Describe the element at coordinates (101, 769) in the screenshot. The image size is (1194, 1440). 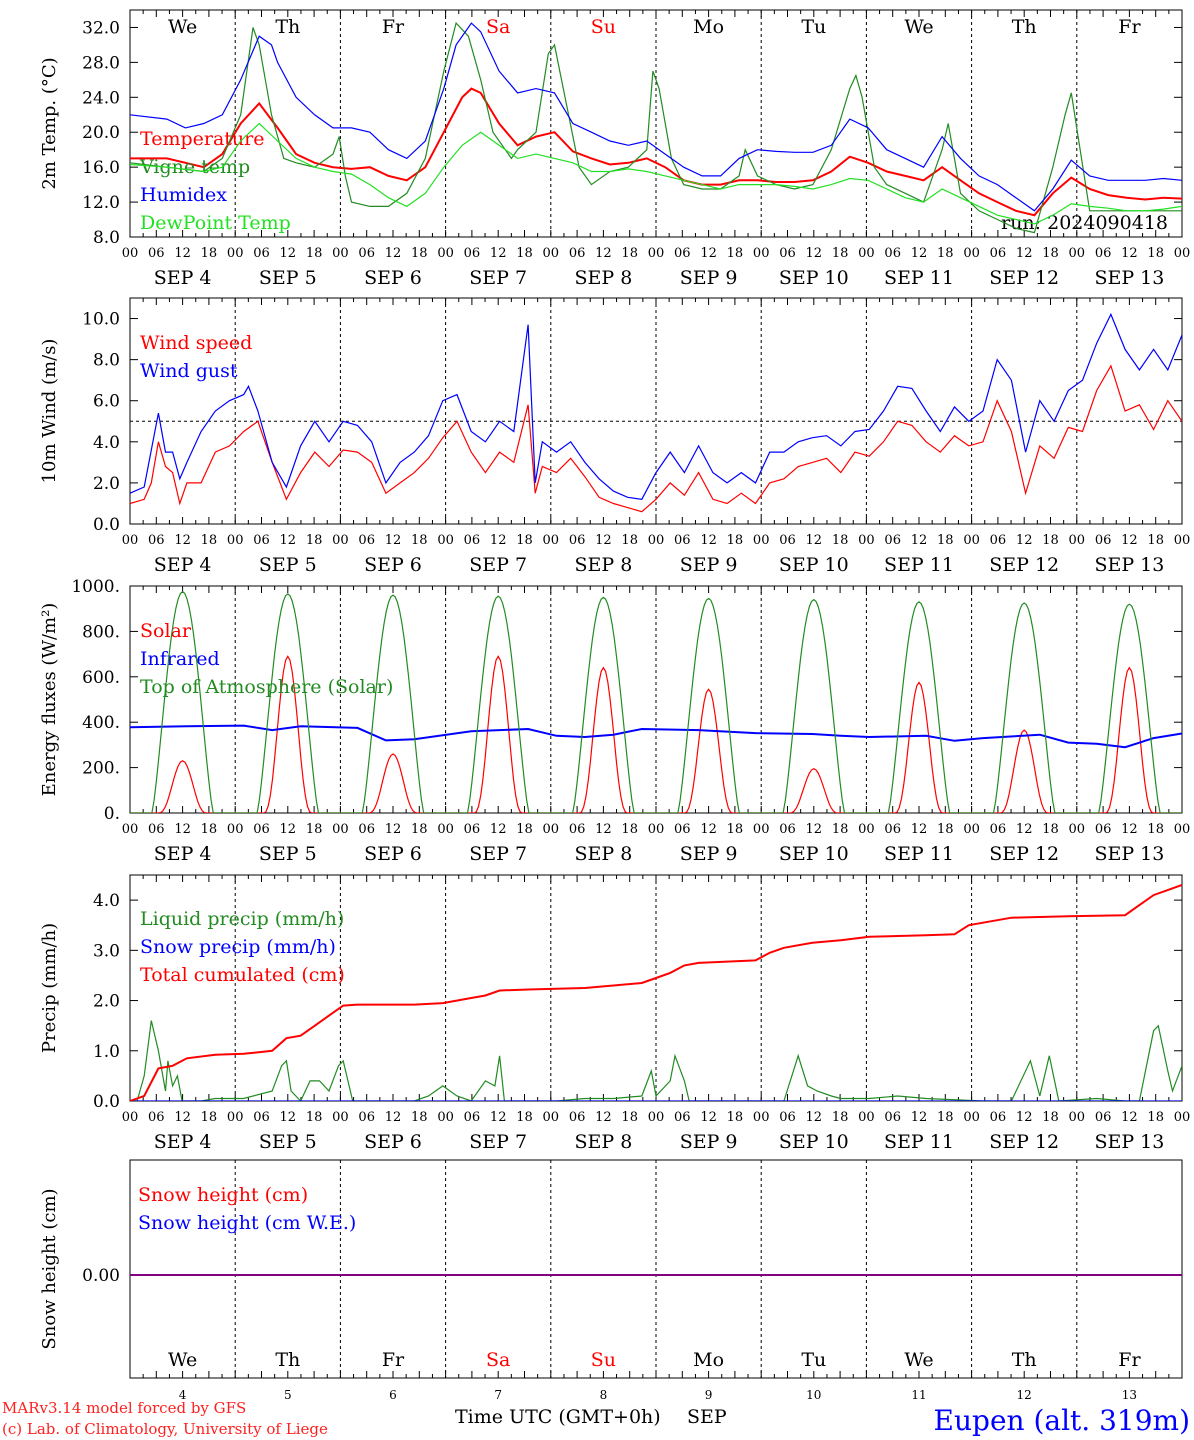
I see `y-tick-label: 200.` at that location.